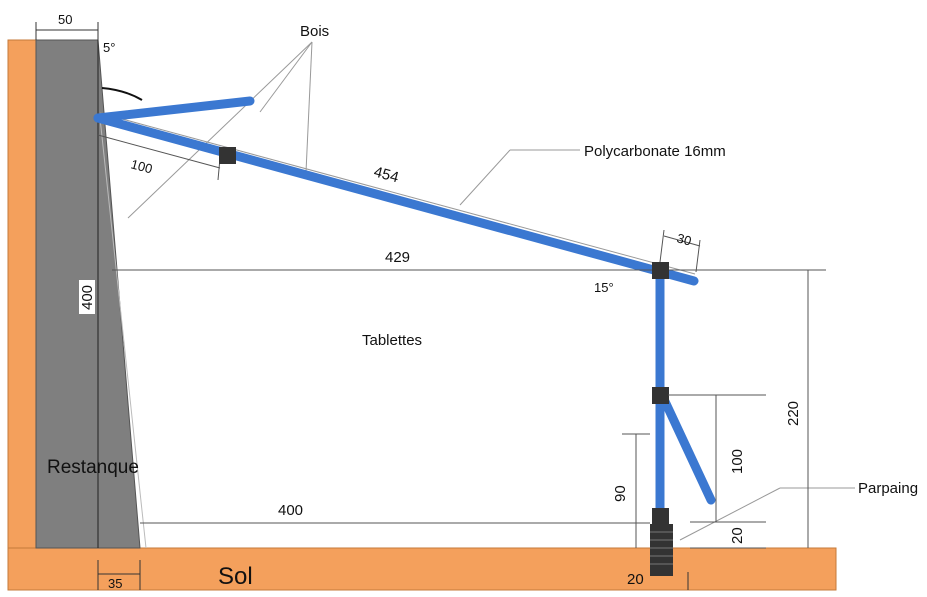 This screenshot has height=597, width=927. Describe the element at coordinates (620, 493) in the screenshot. I see `dim-label-90: 90` at that location.